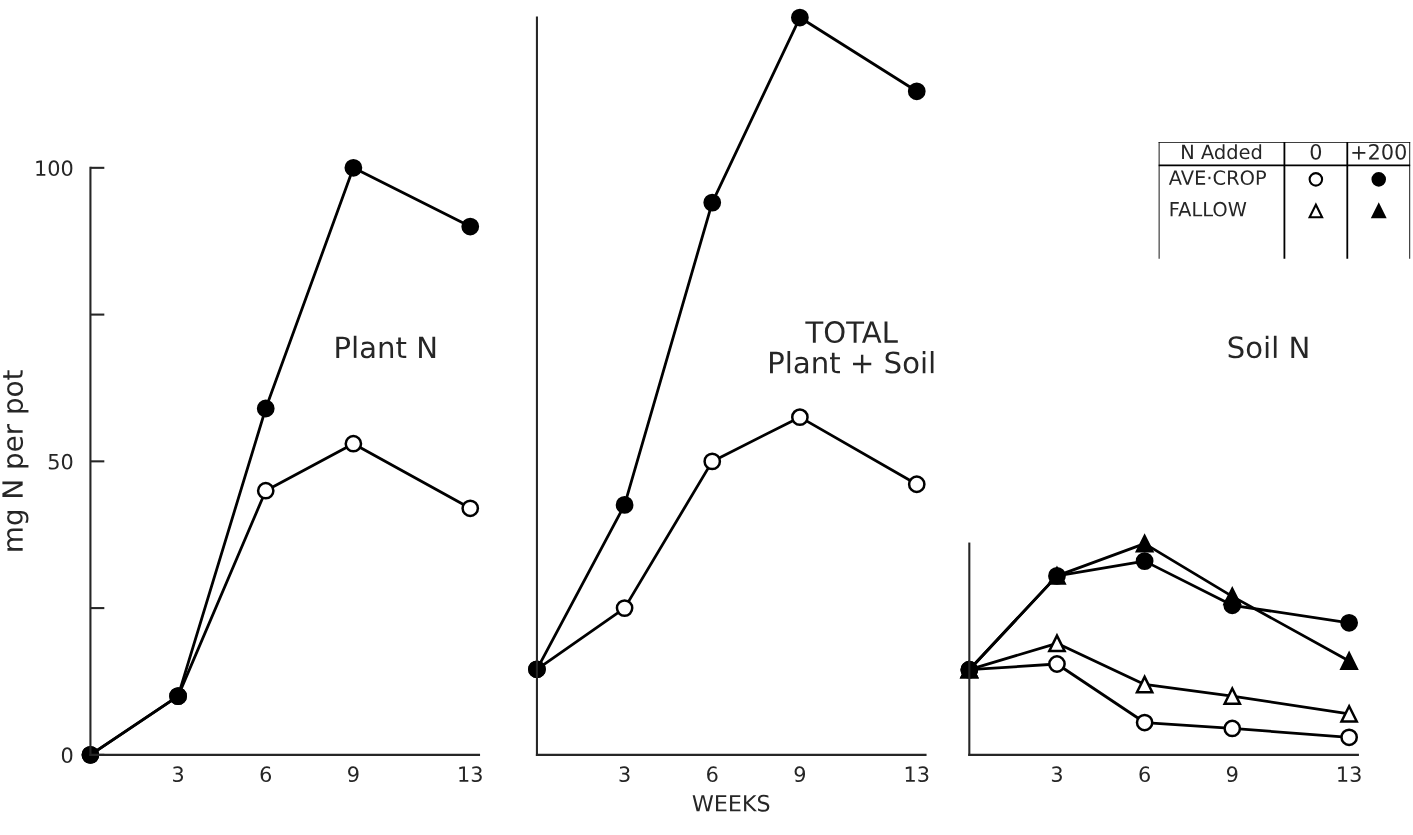  I want to click on text: +200, so click(1379, 151).